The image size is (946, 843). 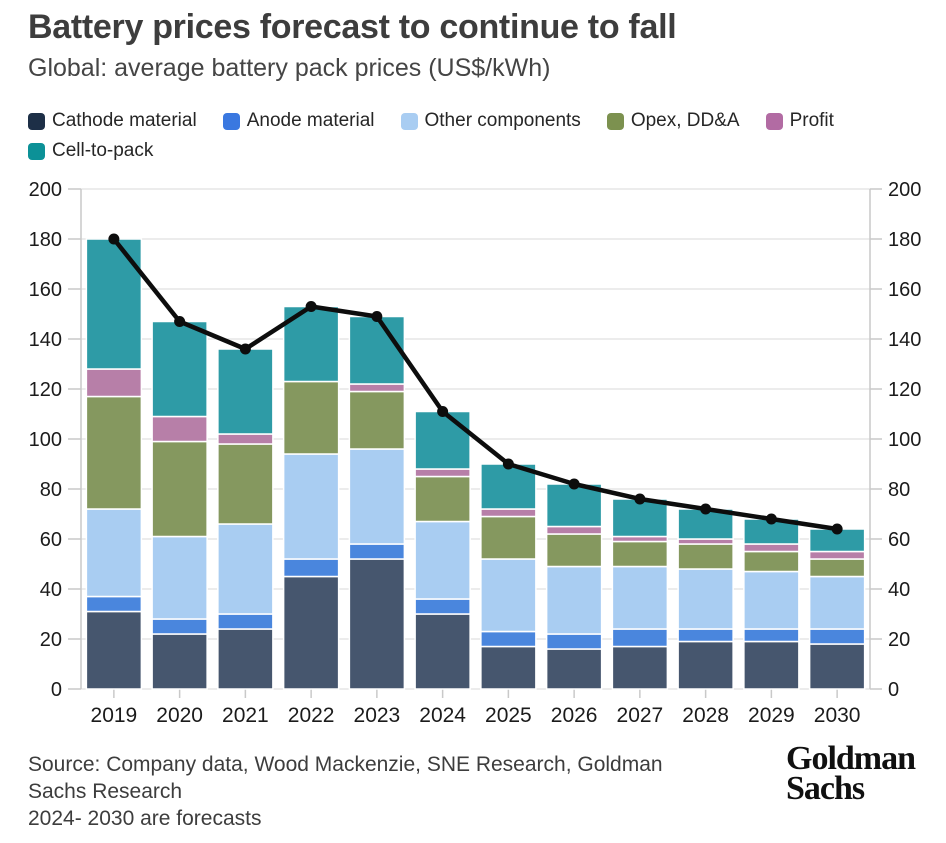 What do you see at coordinates (904, 340) in the screenshot?
I see `y-tick-label-right: 140` at bounding box center [904, 340].